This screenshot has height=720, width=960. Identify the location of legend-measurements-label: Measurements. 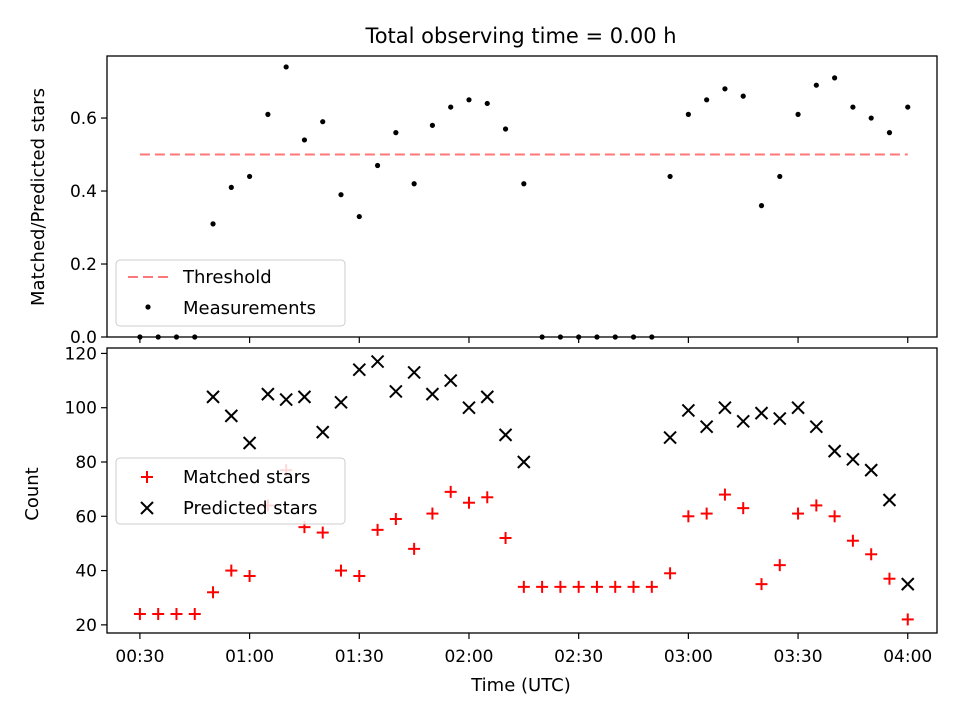
(249, 308).